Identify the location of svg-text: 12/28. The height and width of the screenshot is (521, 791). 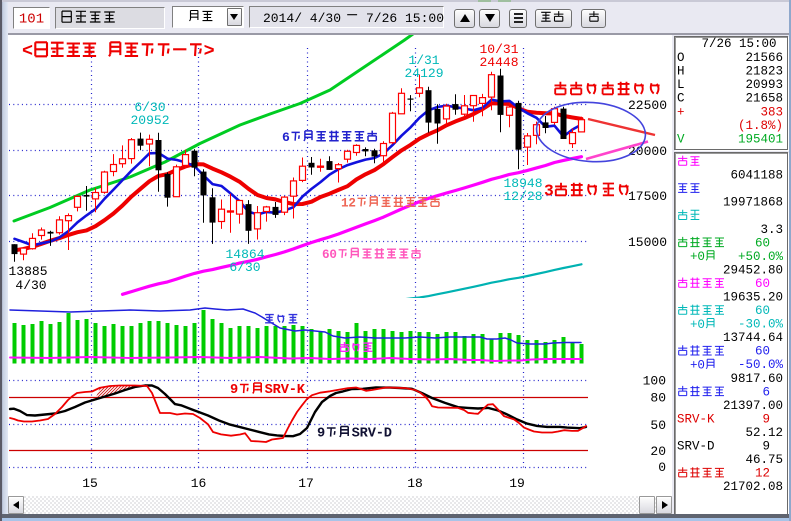
(522, 196).